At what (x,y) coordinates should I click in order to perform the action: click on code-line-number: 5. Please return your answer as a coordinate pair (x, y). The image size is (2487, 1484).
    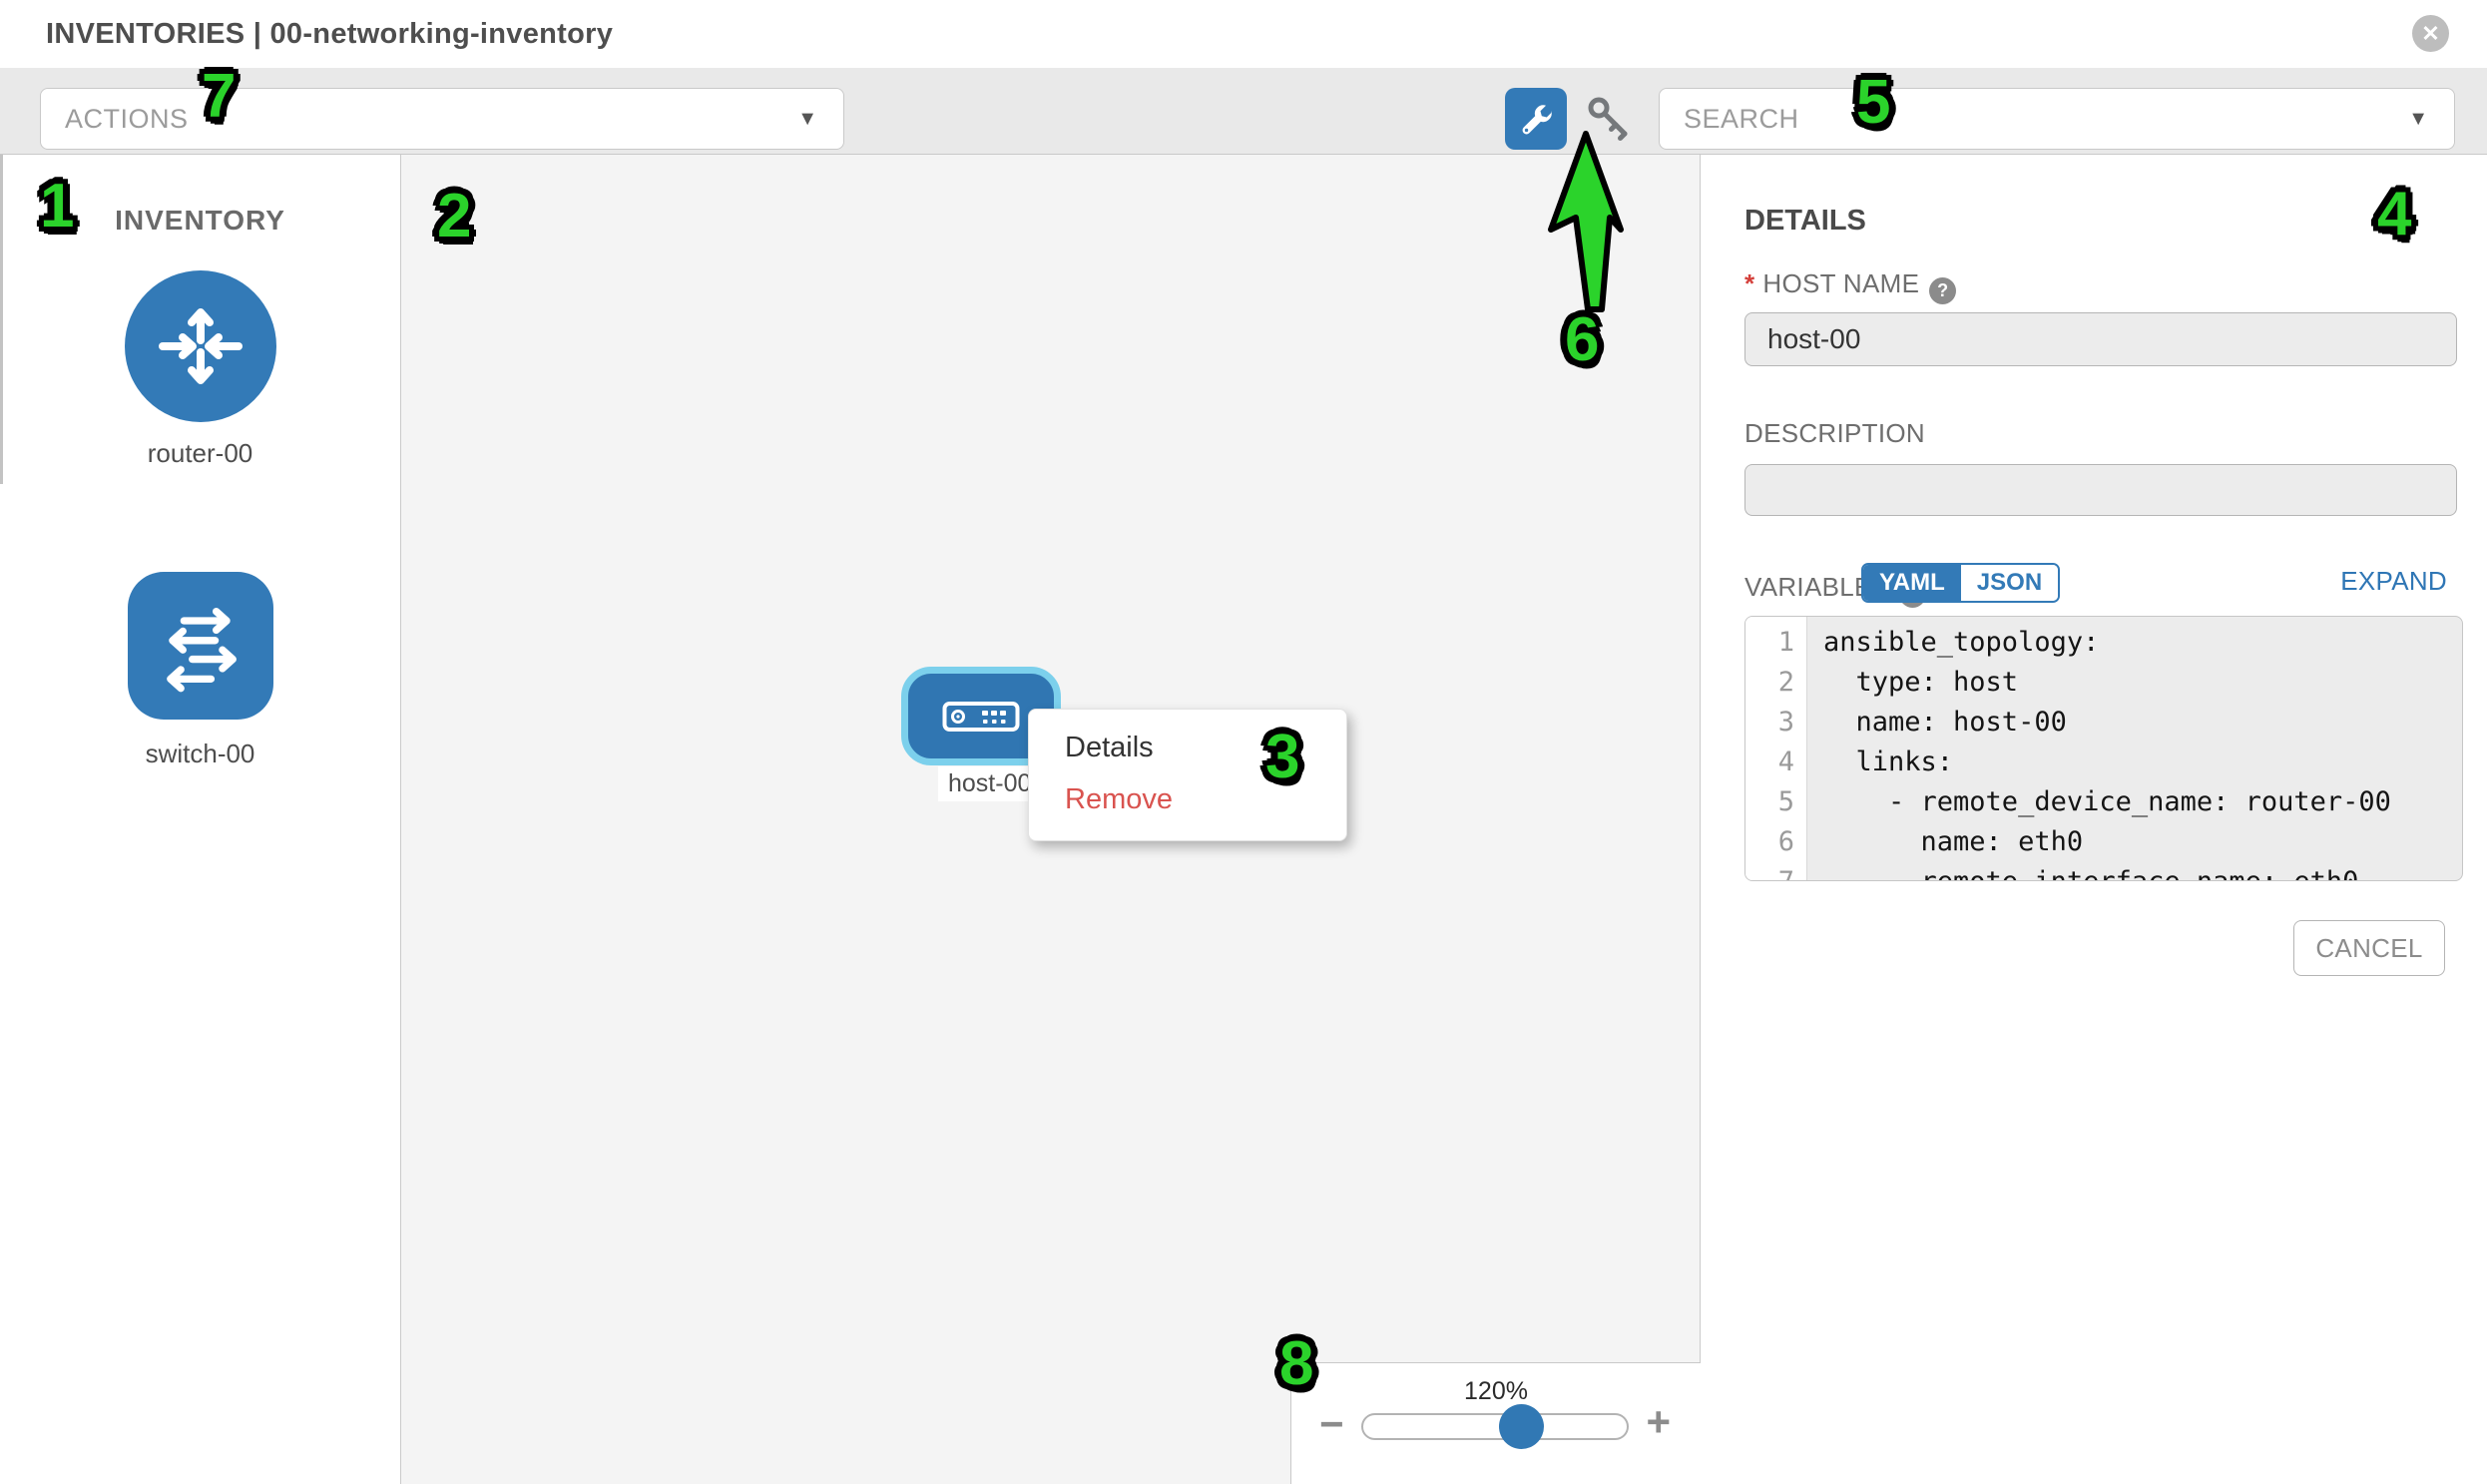
    Looking at the image, I should click on (1785, 801).